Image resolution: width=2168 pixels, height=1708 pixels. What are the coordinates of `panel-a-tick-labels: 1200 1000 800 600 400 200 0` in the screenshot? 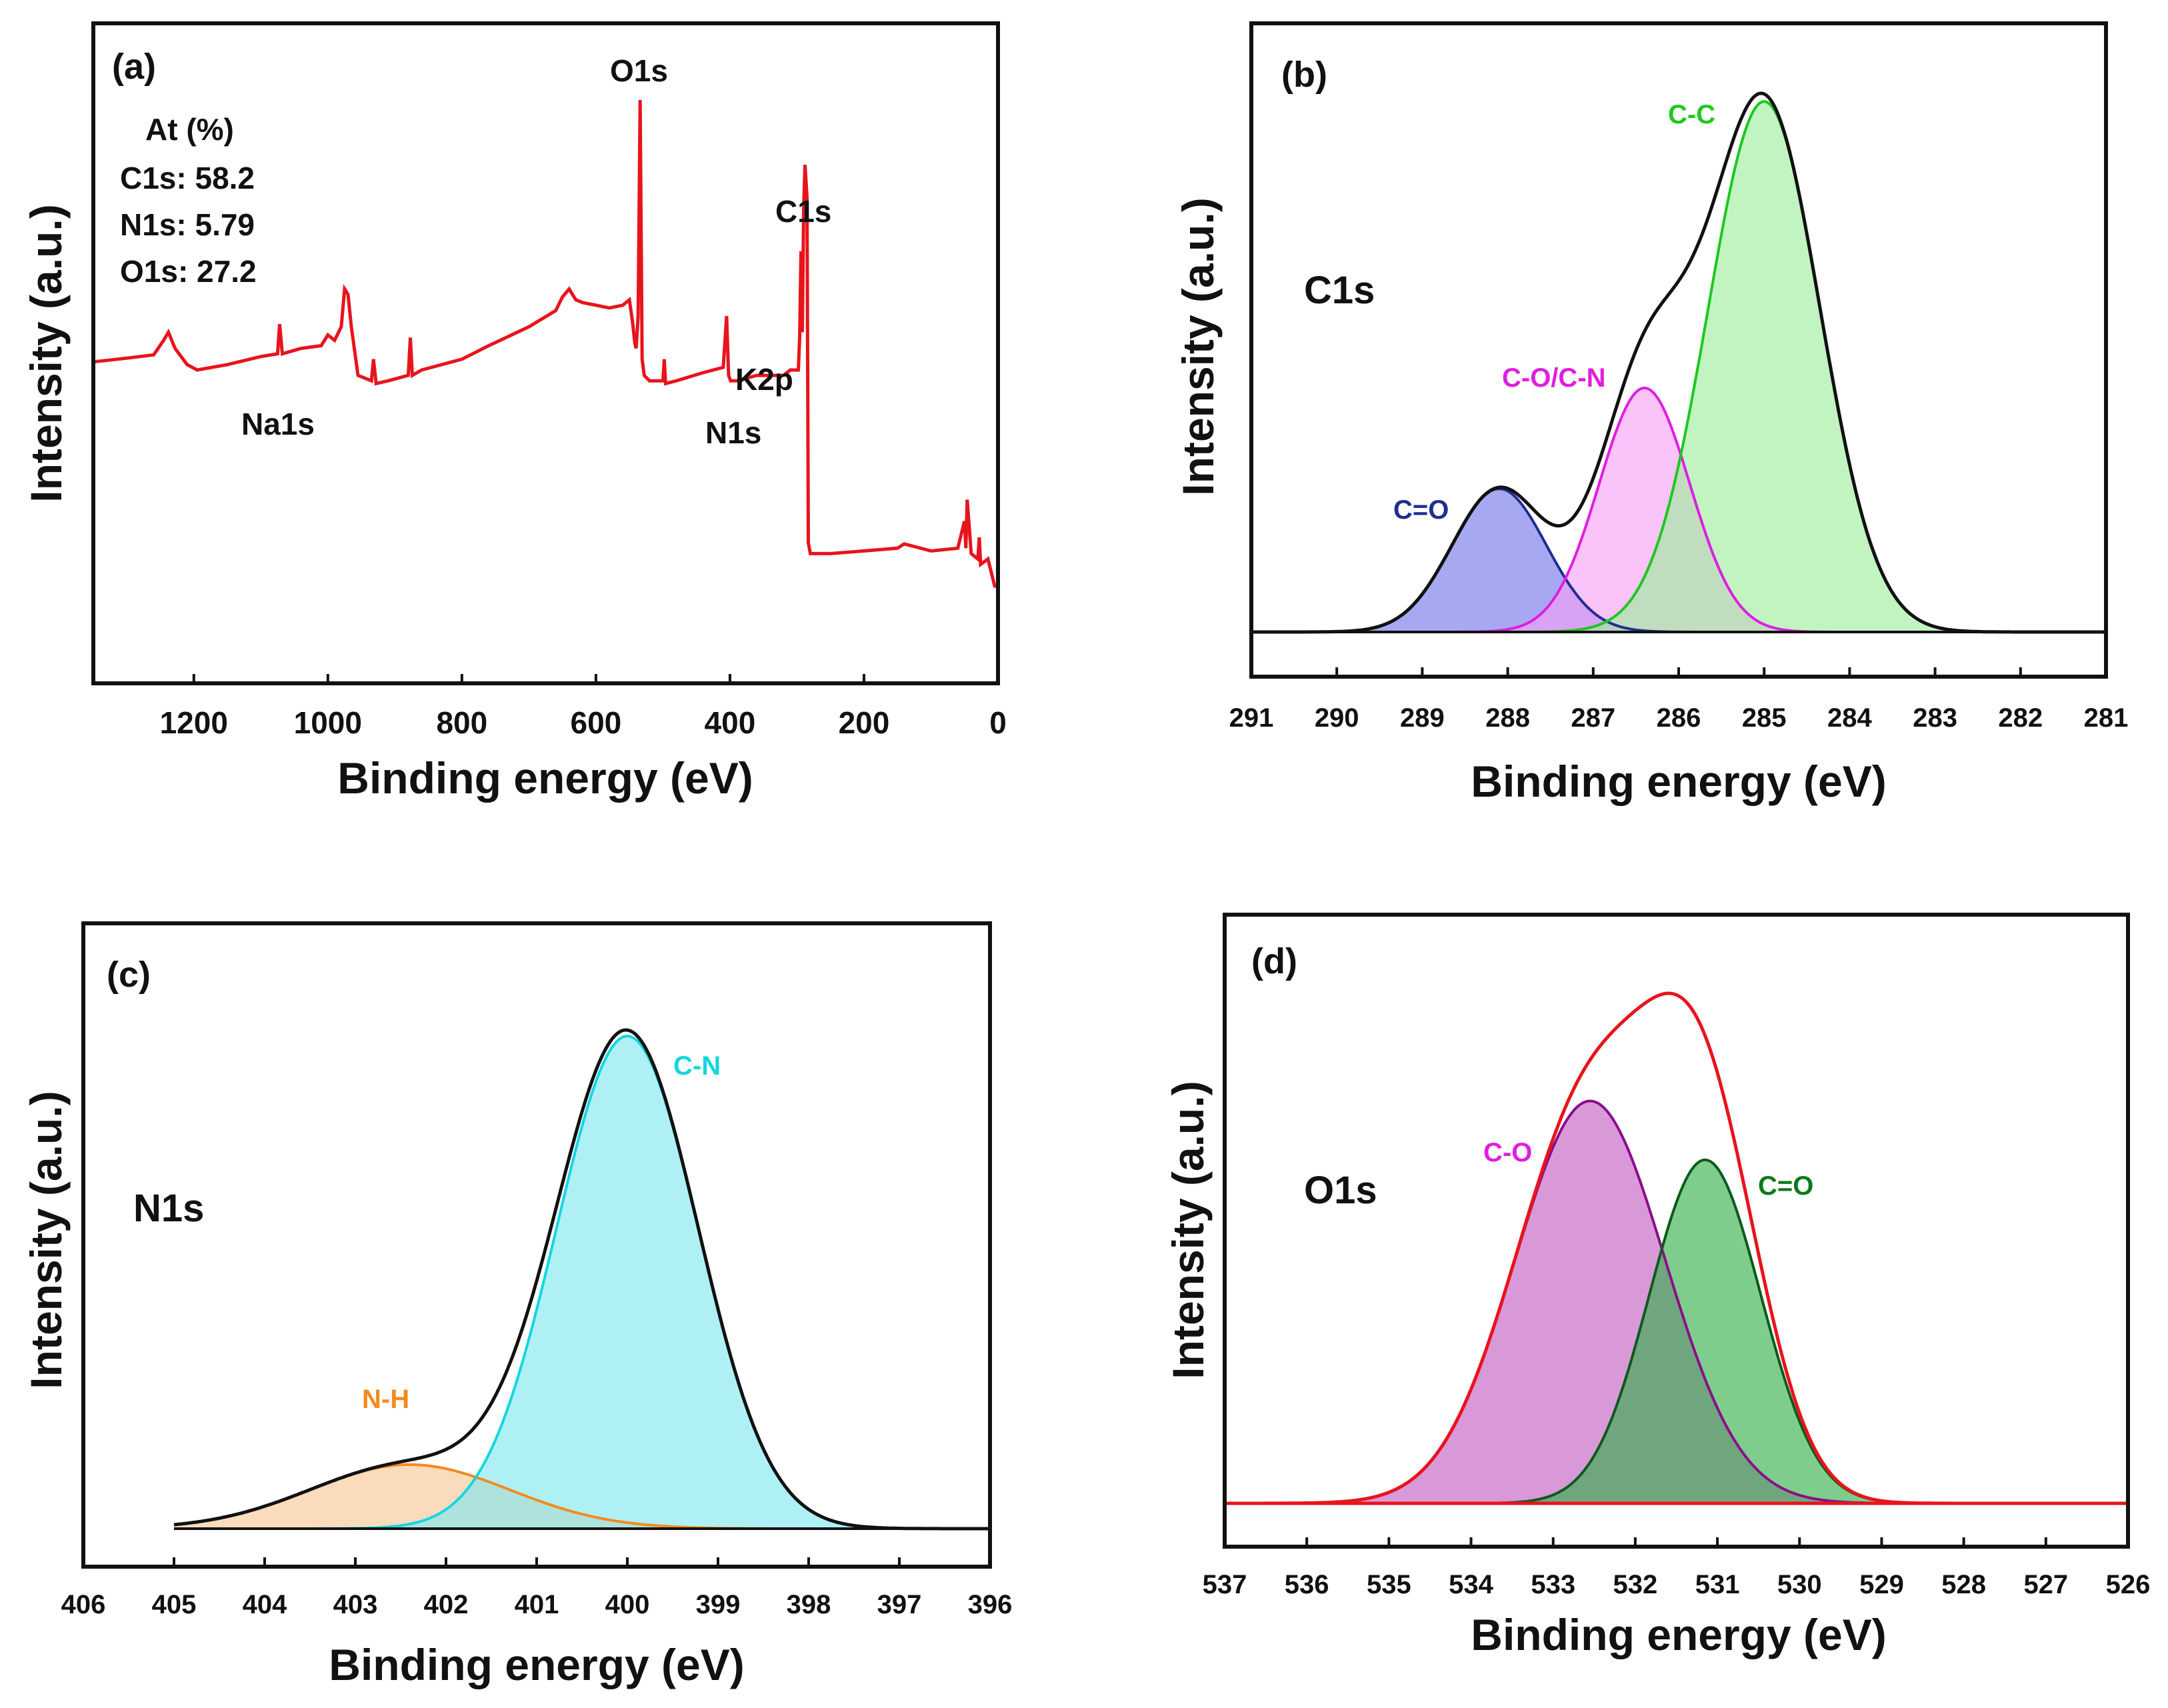 It's located at (583, 722).